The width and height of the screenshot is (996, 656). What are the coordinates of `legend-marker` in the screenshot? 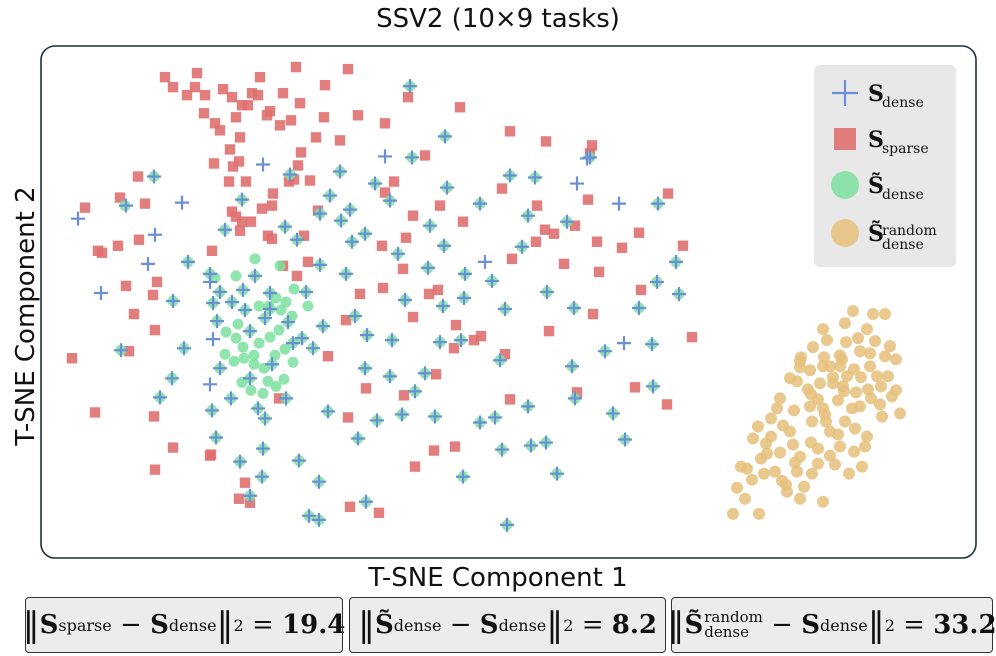 It's located at (845, 233).